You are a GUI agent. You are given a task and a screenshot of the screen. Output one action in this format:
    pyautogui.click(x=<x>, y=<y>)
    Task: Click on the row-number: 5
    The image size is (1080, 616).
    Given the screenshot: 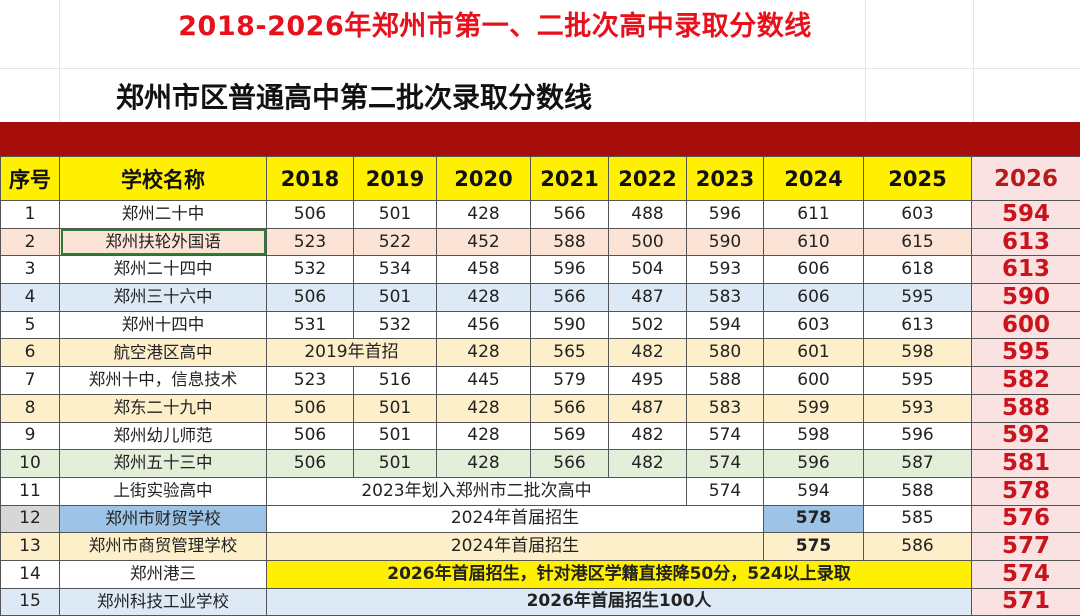 What is the action you would take?
    pyautogui.click(x=30, y=325)
    